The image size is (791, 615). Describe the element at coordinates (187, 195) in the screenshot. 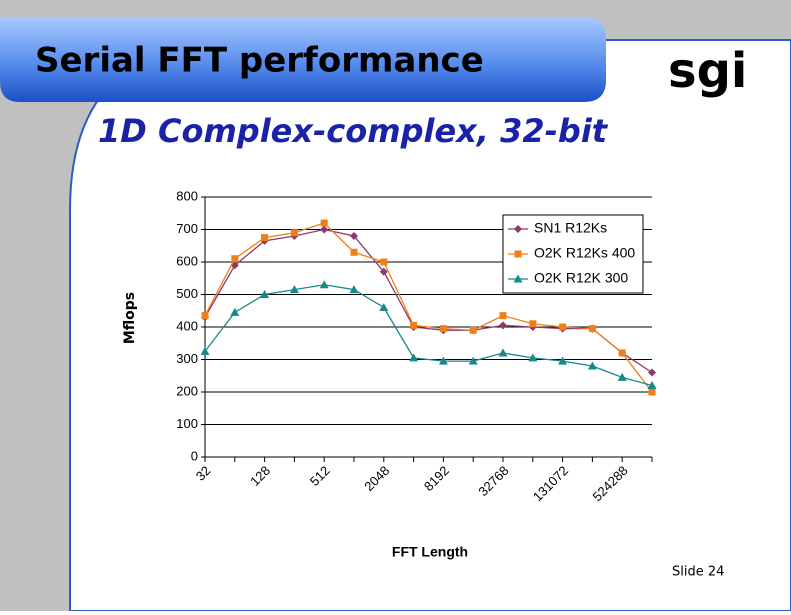

I see `y-tick-label: 800` at that location.